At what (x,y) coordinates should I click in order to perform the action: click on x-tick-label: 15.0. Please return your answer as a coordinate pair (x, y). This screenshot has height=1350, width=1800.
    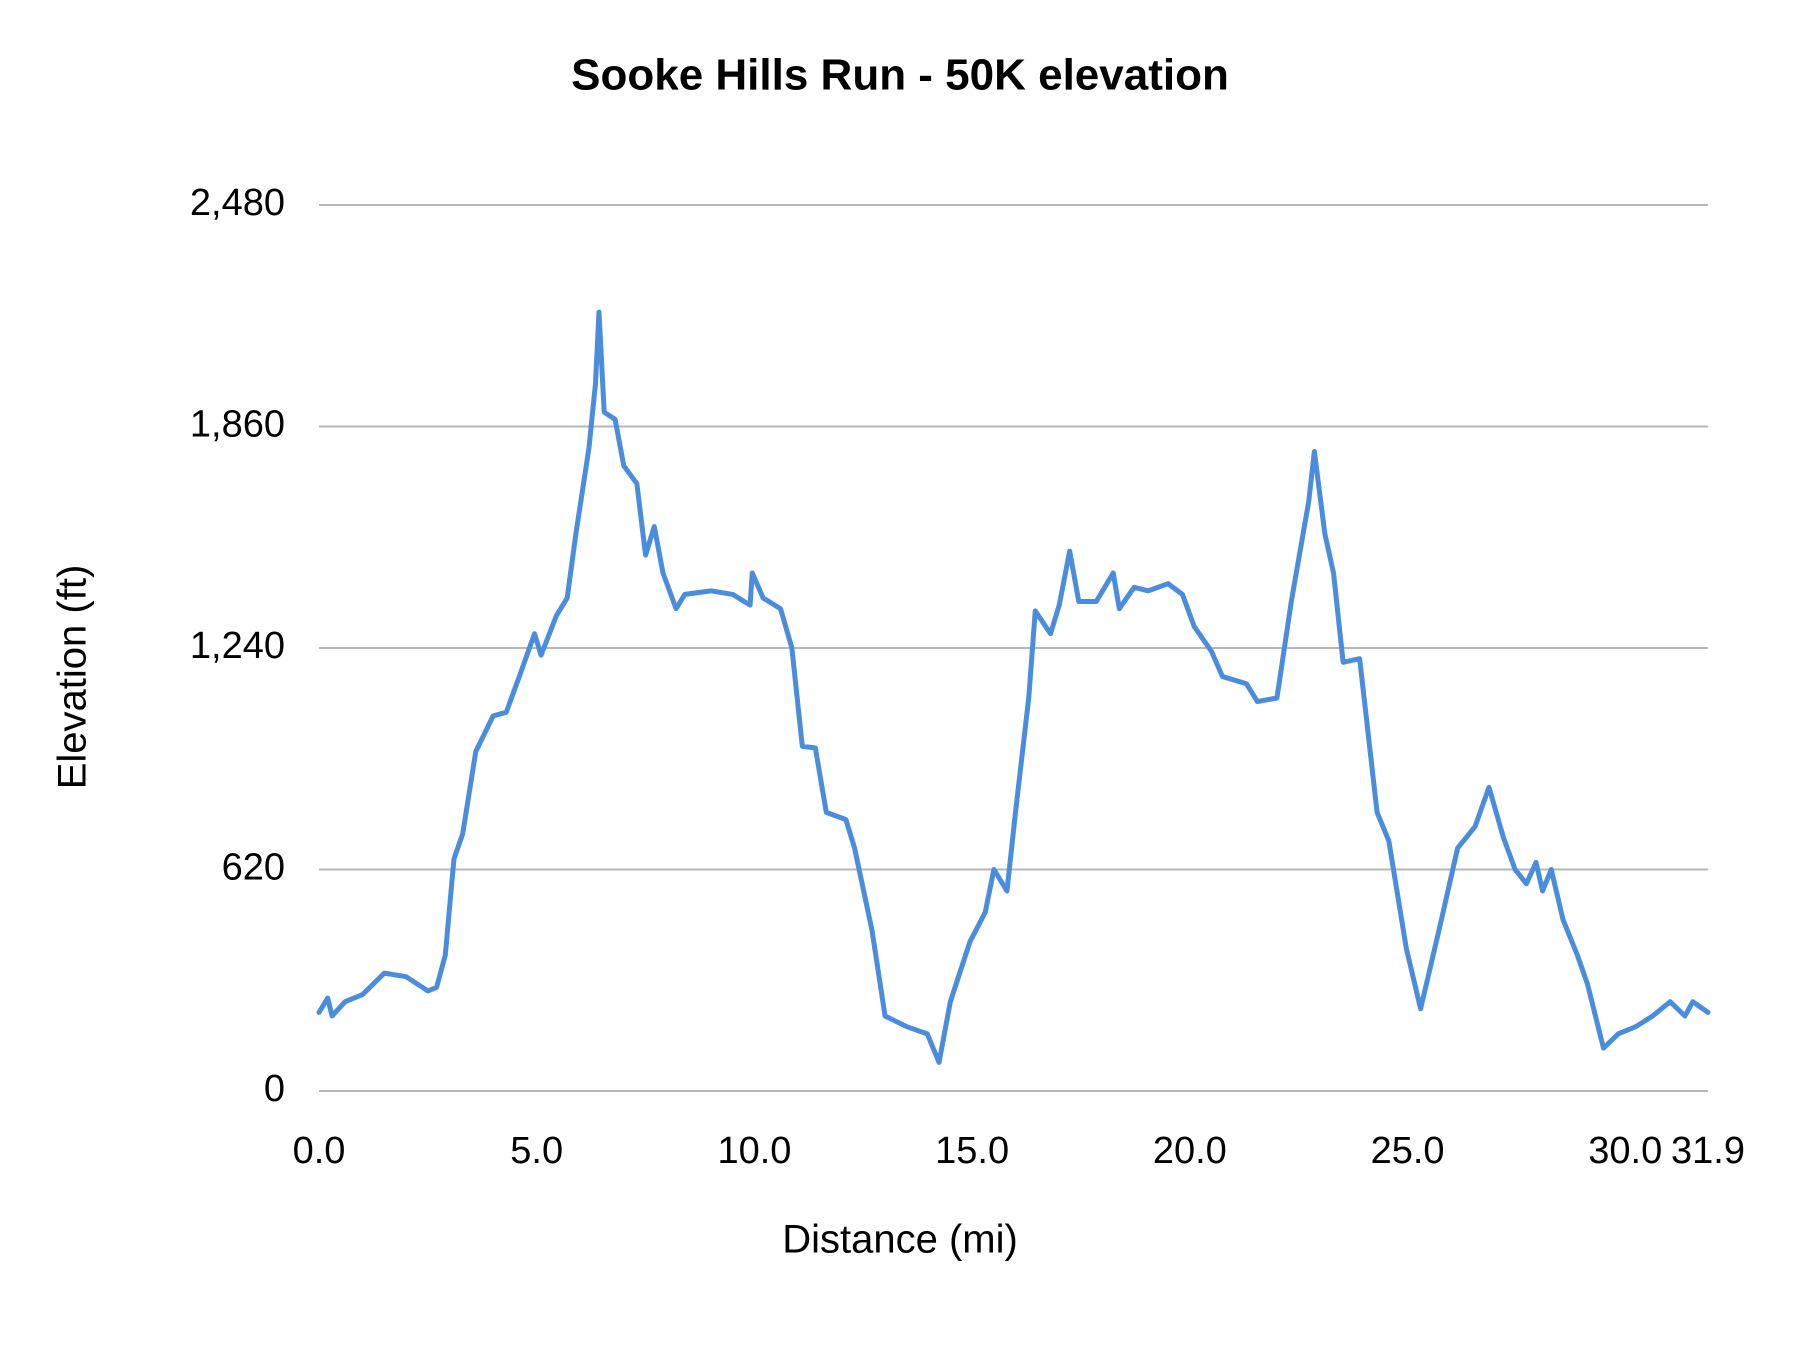
    Looking at the image, I should click on (972, 1151).